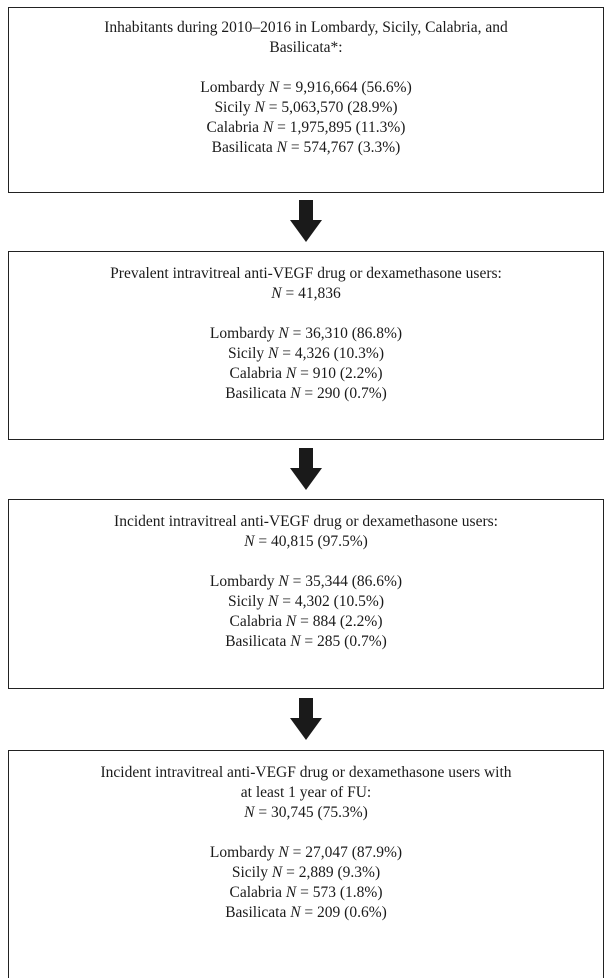 The image size is (614, 978). I want to click on region-value: = 573 (1.8%), so click(341, 892).